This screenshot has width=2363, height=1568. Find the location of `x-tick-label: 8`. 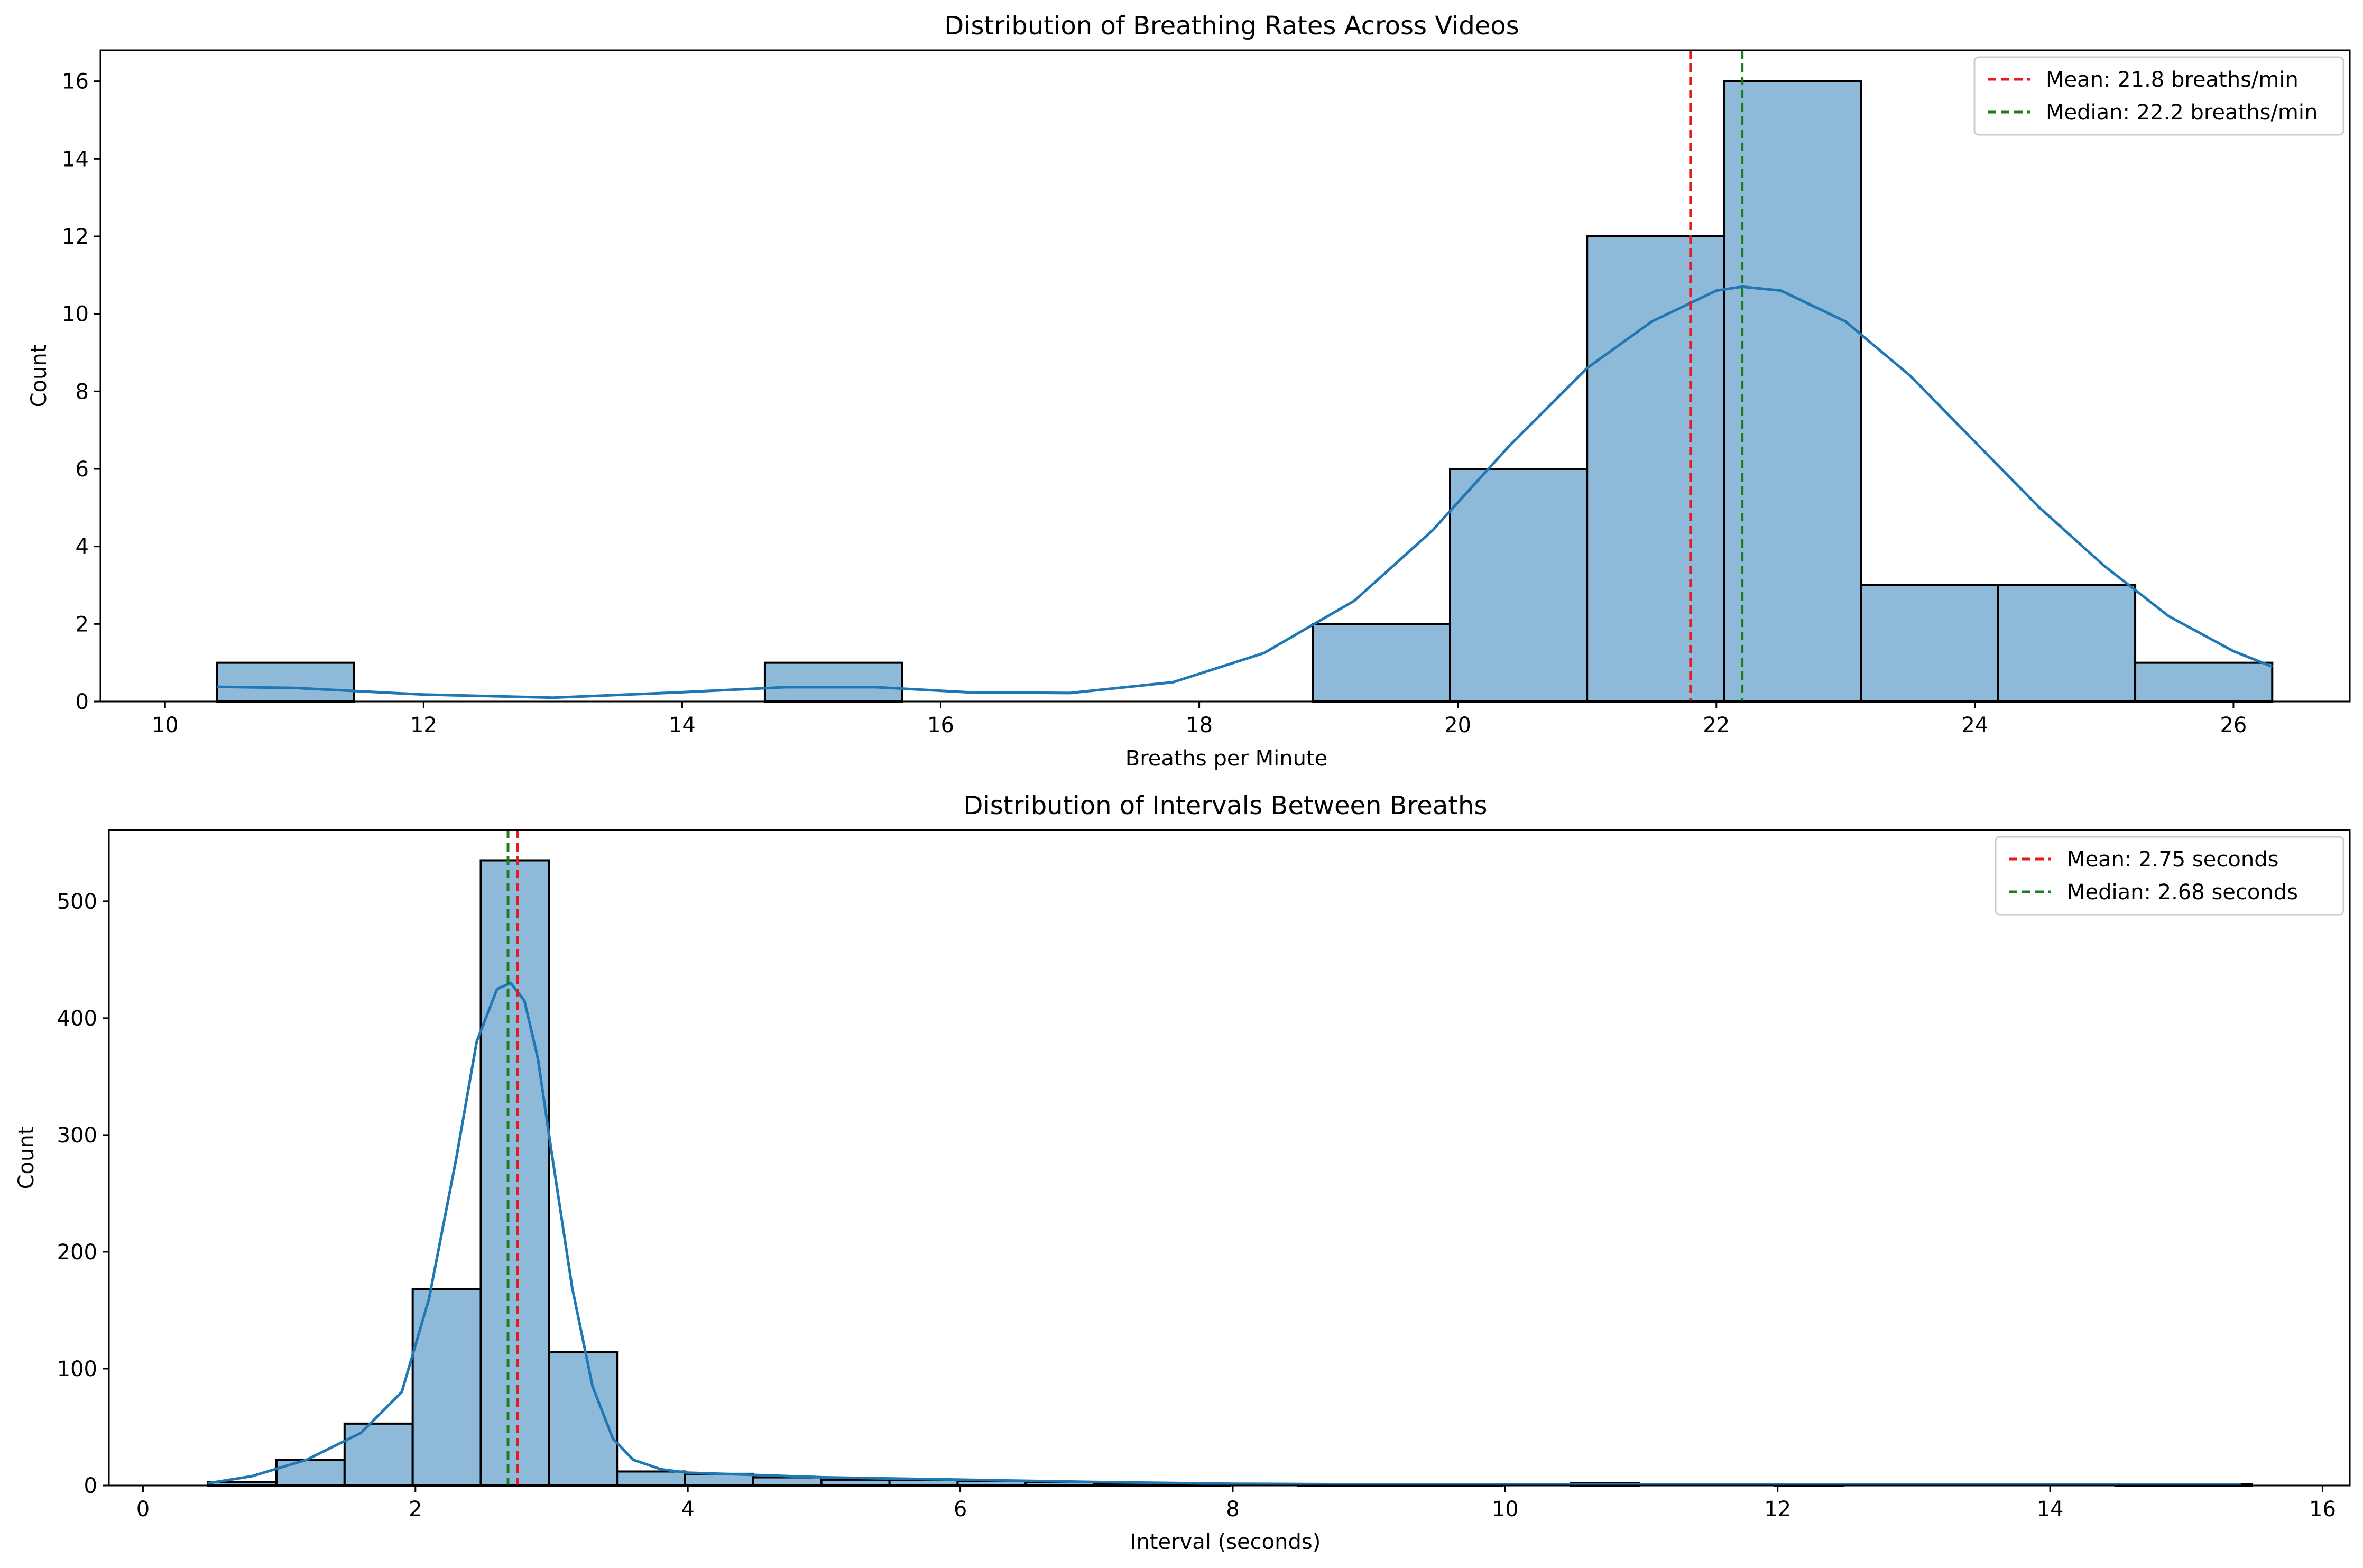

x-tick-label: 8 is located at coordinates (1232, 1509).